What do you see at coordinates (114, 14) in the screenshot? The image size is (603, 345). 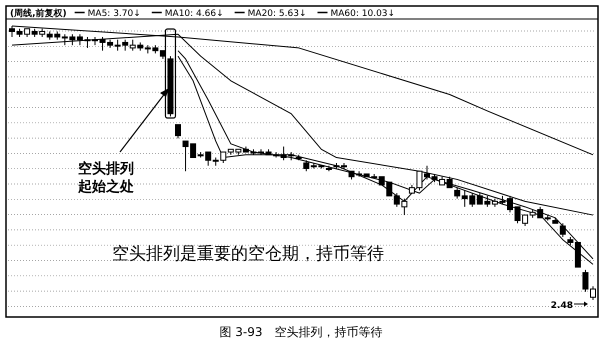 I see `legend-label: MA5: 3.70↓` at bounding box center [114, 14].